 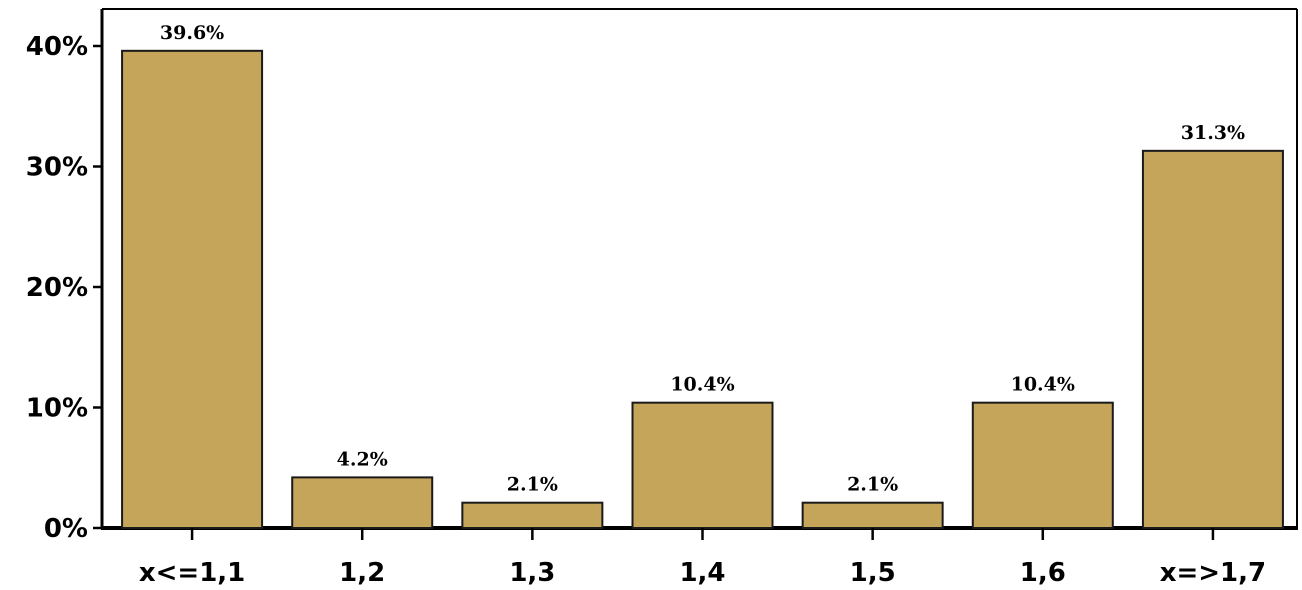 What do you see at coordinates (1213, 573) in the screenshot?
I see `x-tick-label: x=>1,7` at bounding box center [1213, 573].